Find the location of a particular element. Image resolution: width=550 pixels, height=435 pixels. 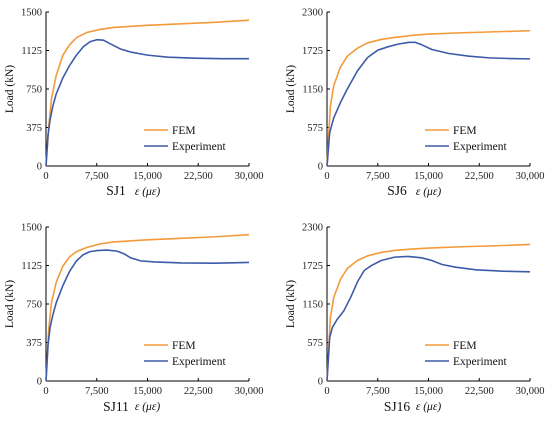

panel-caption: SJ16 is located at coordinates (397, 406).